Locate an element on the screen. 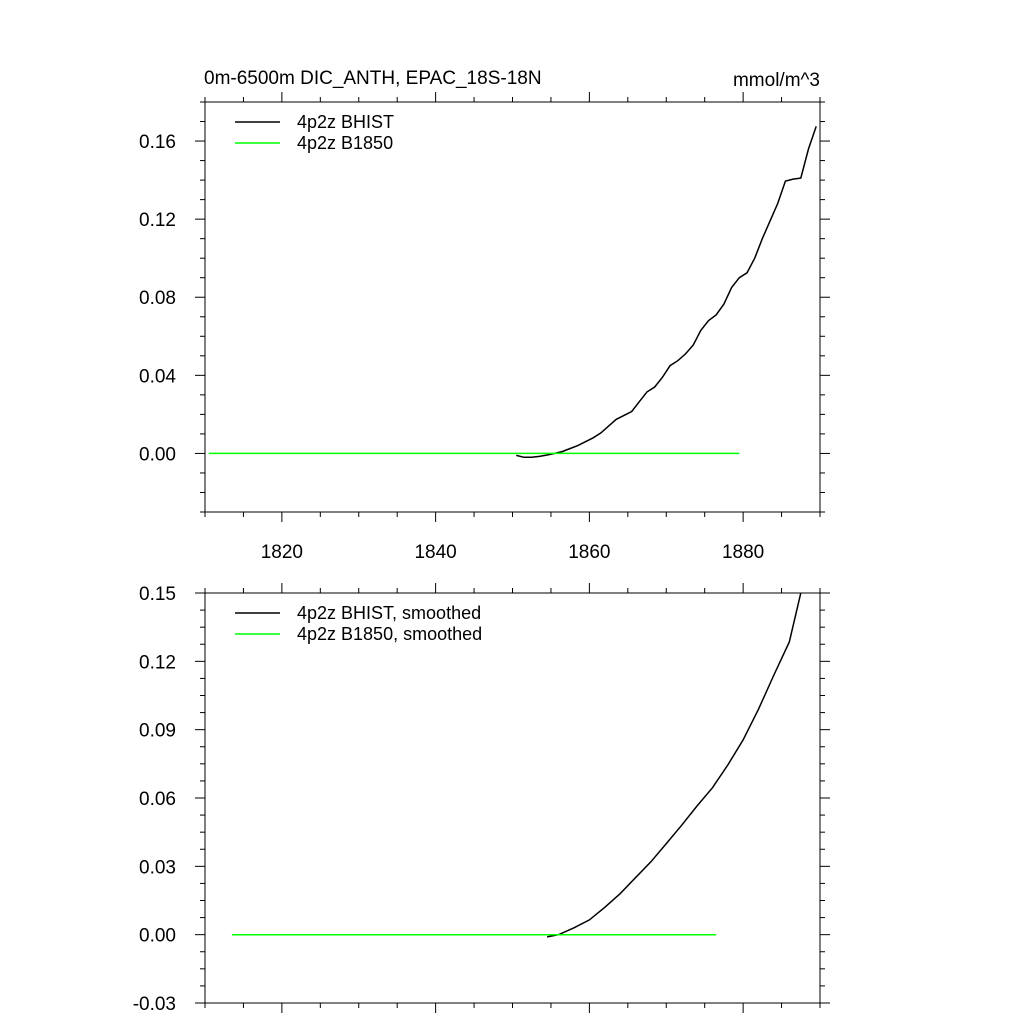  y-tick-label: 0.03 is located at coordinates (157, 867).